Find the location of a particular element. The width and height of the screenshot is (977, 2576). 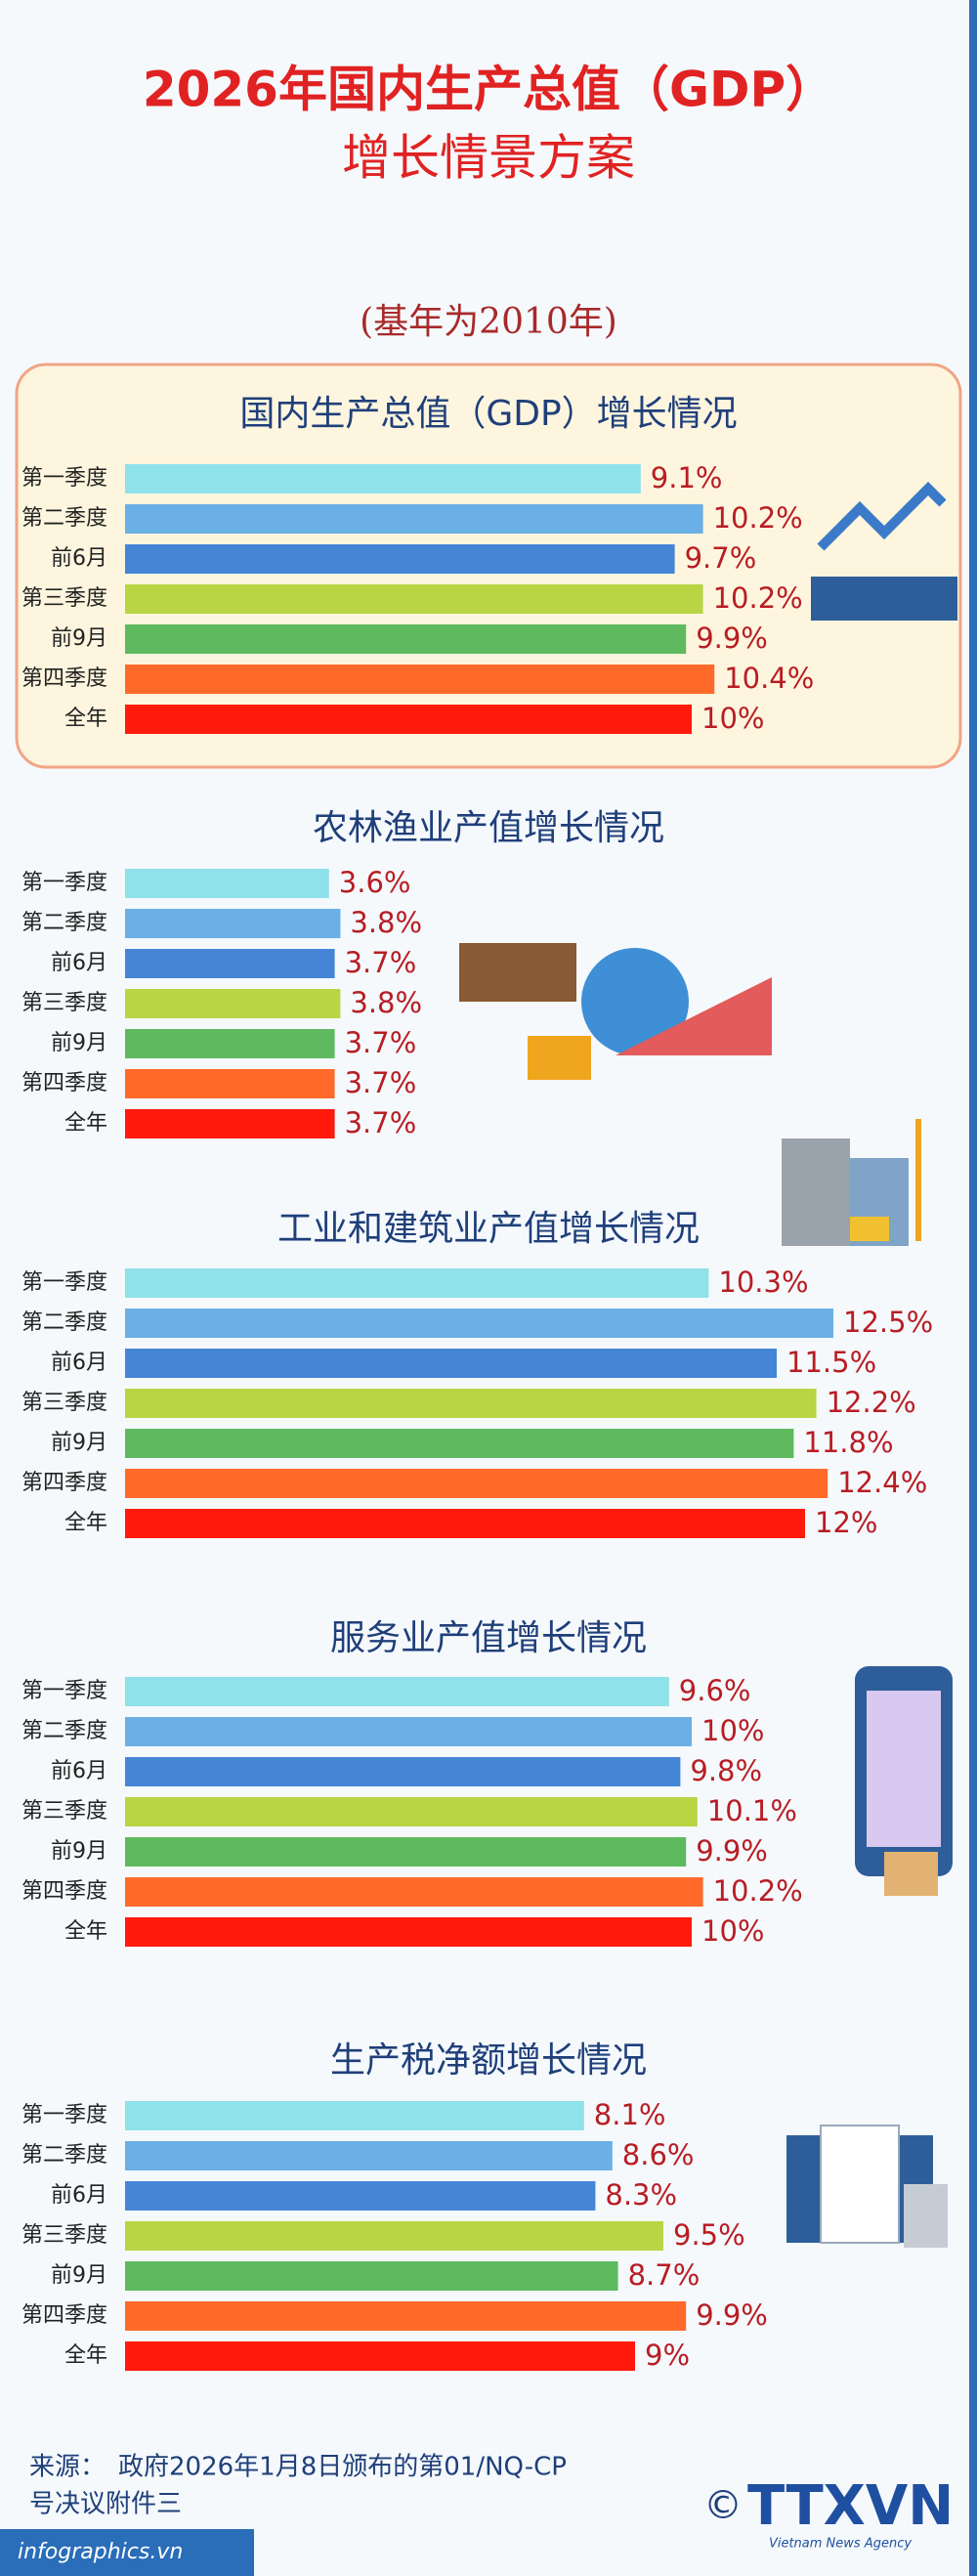

chart-title: 国内生产总值（GDP）增长情况 is located at coordinates (488, 414).